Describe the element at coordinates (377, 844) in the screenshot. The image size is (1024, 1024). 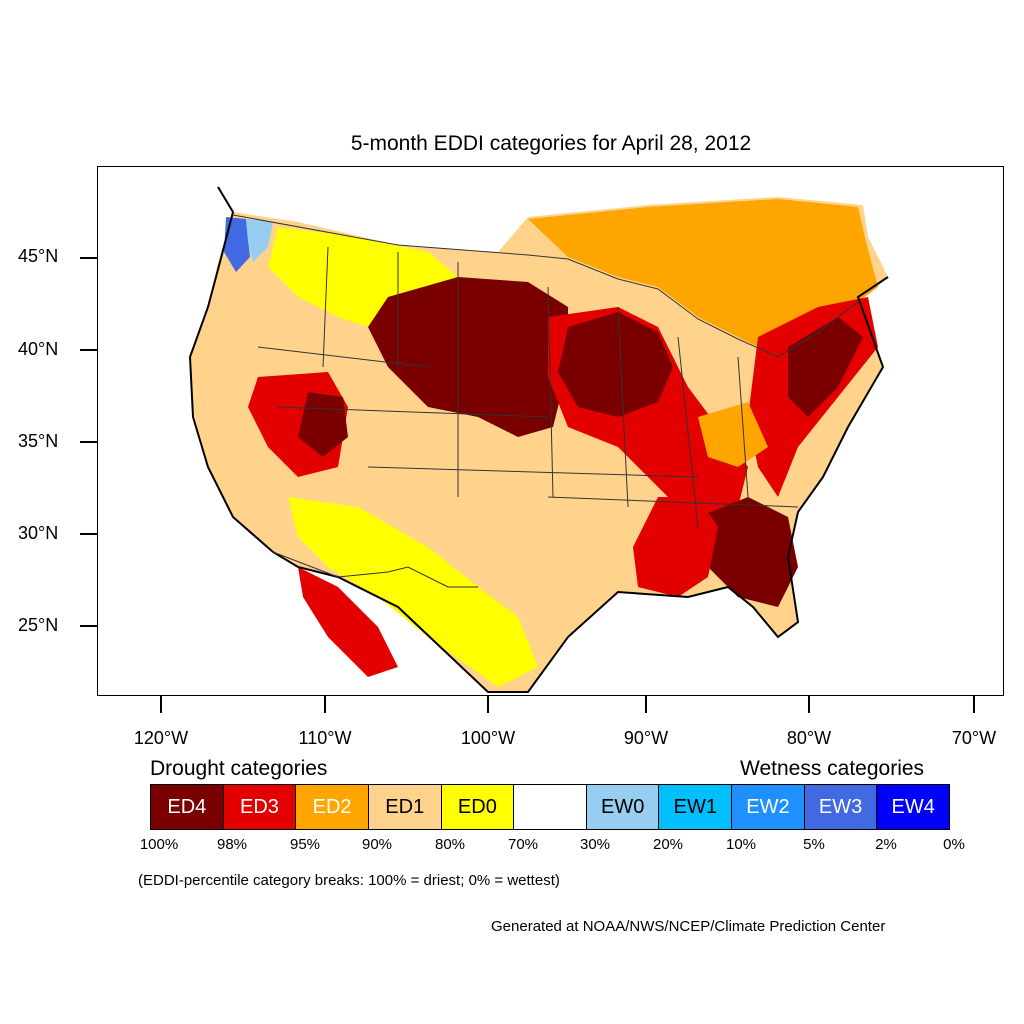
I see `legend-break-label: 90%` at that location.